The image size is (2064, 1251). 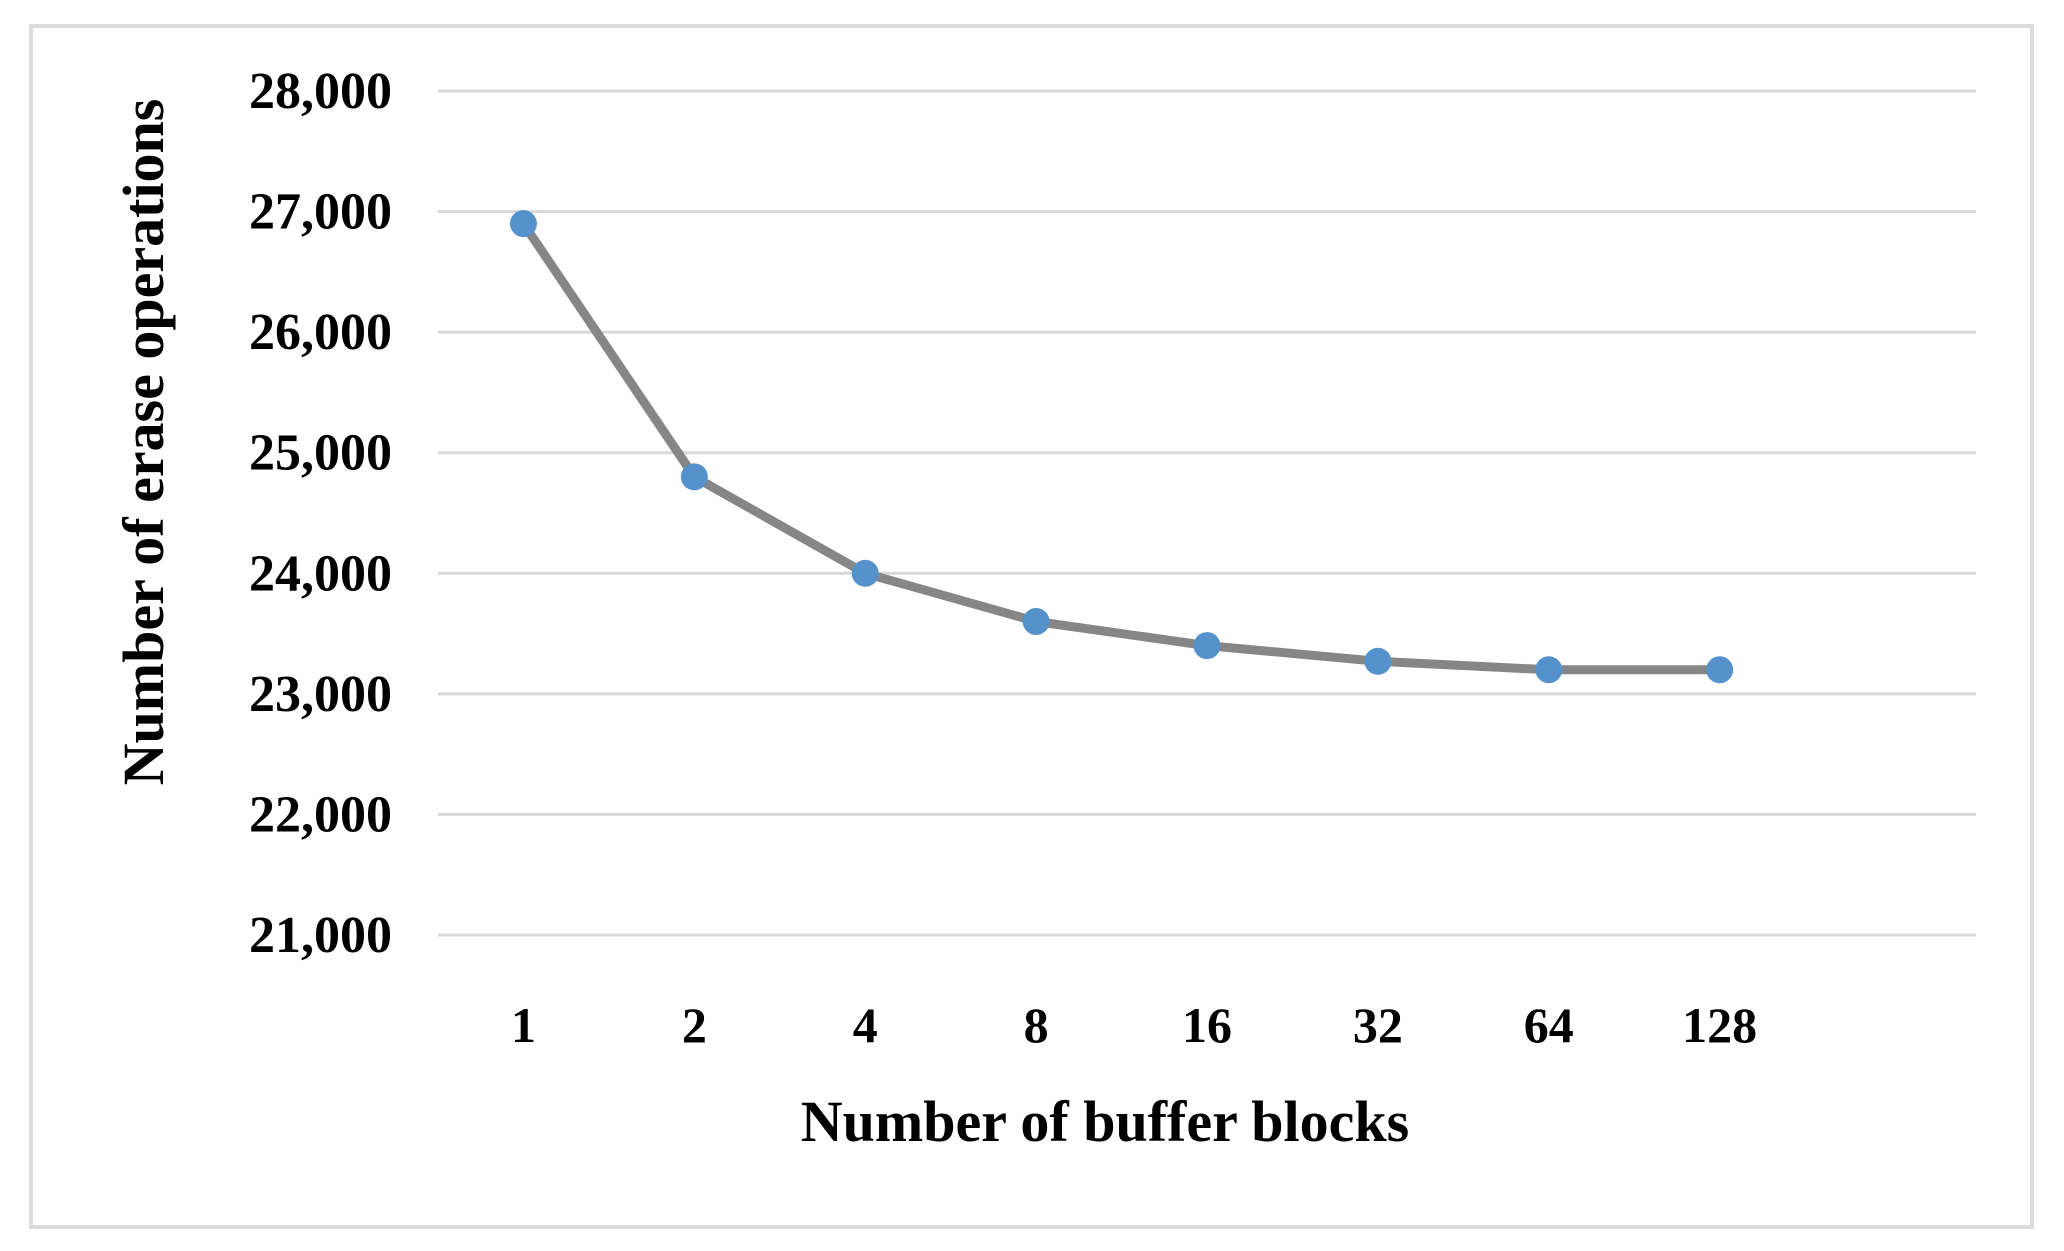 I want to click on x-tick-label: 8, so click(x=1036, y=1025).